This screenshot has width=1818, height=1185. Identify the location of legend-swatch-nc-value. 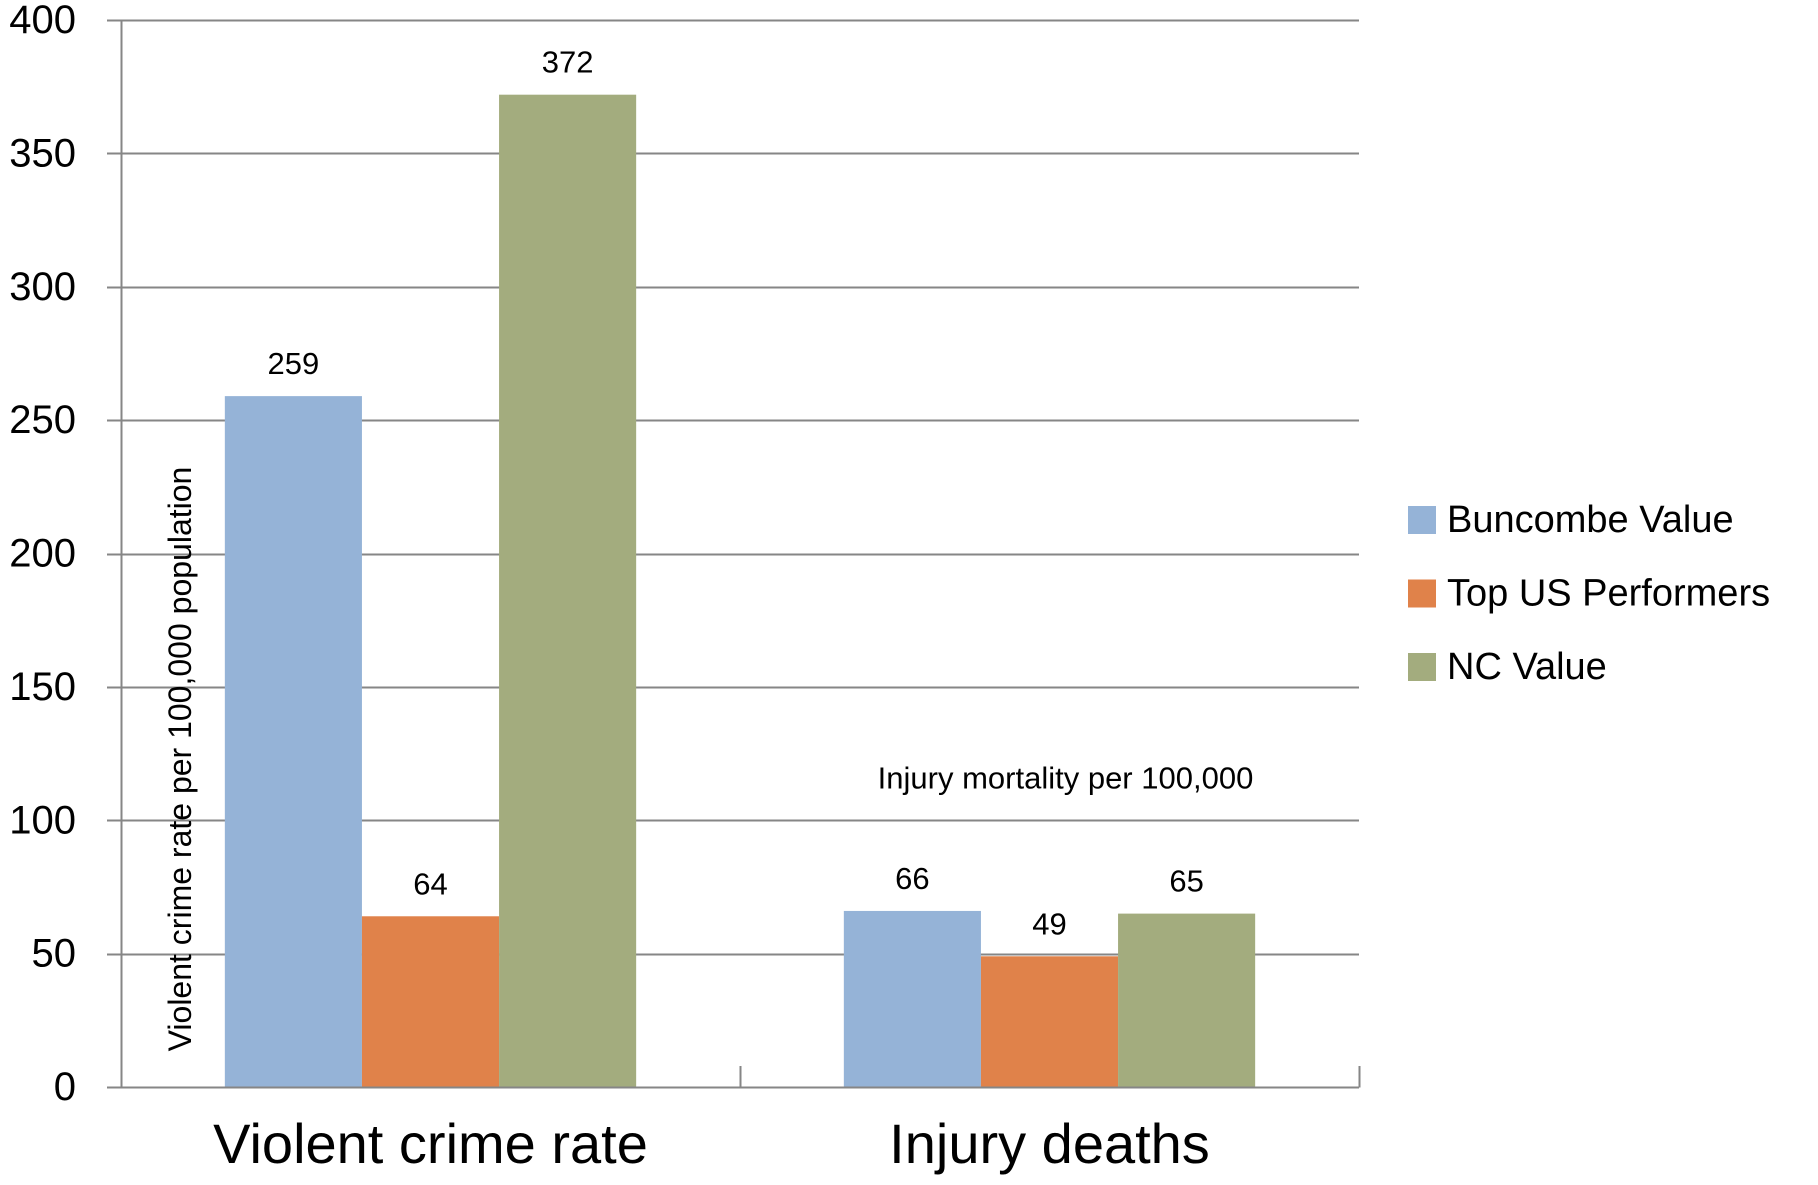
(1422, 667).